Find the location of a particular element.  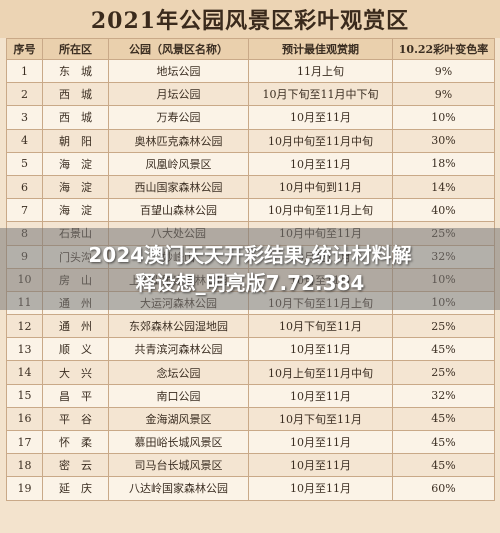

cell-park: 司马台长城风景区 is located at coordinates (178, 465).